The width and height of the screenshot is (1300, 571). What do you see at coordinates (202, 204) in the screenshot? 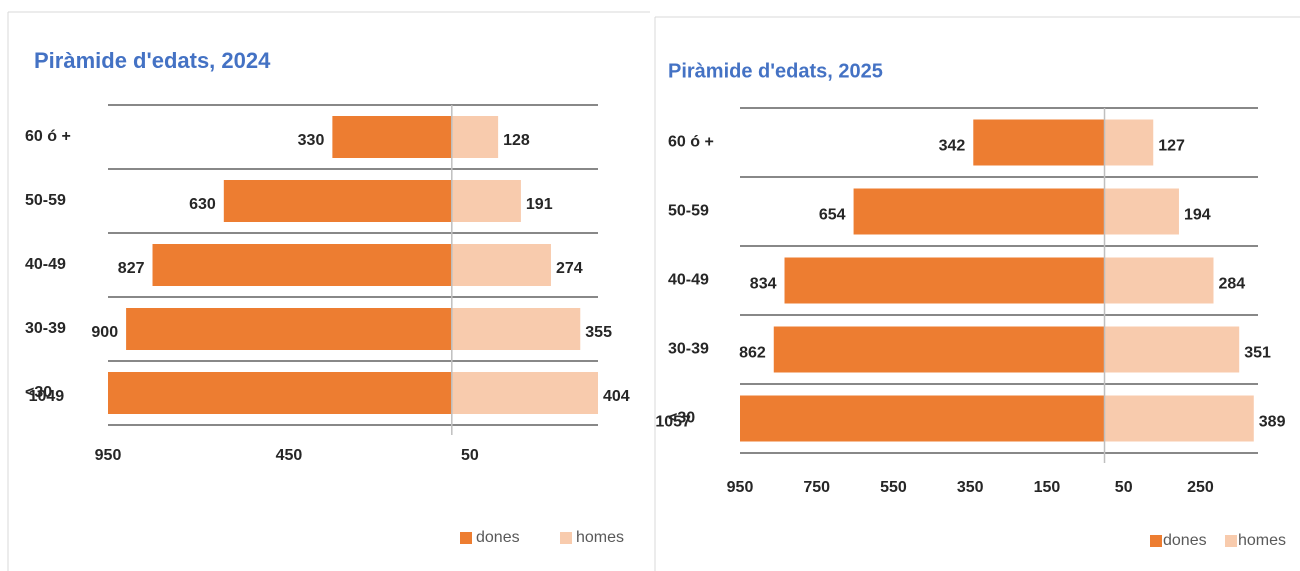
I see `data-label: 630` at bounding box center [202, 204].